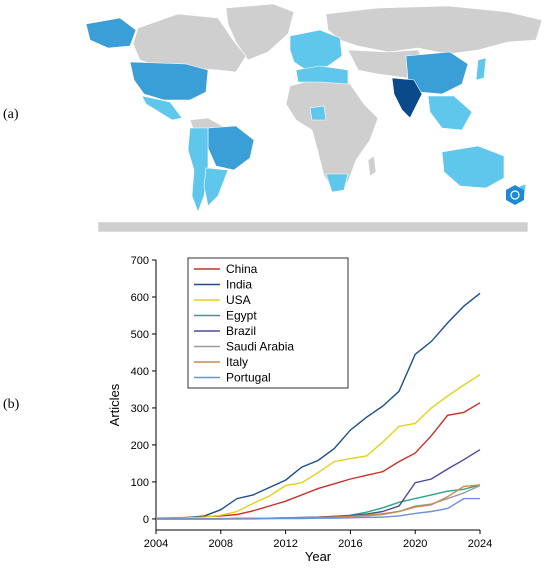 The height and width of the screenshot is (568, 550). I want to click on series-line-portugal, so click(318, 508).